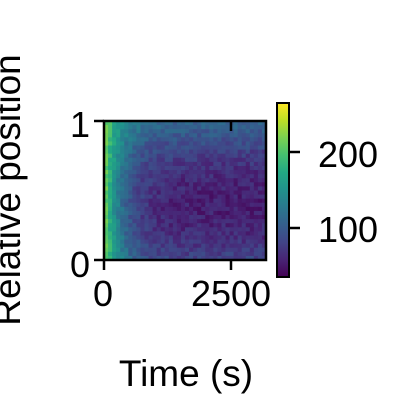  Describe the element at coordinates (231, 293) in the screenshot. I see `x-tick-label-2500: 2500` at that location.